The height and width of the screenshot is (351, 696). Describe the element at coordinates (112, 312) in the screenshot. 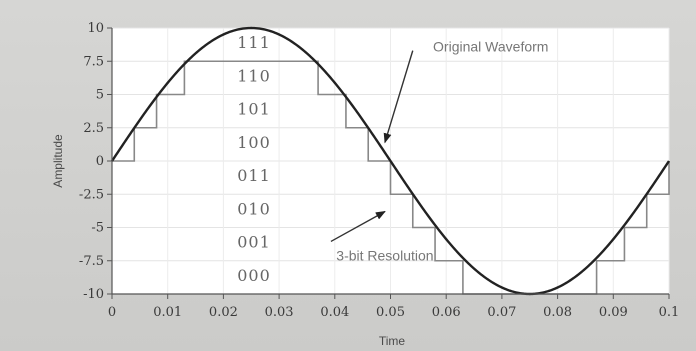

I see `x-tick-label: 0` at that location.